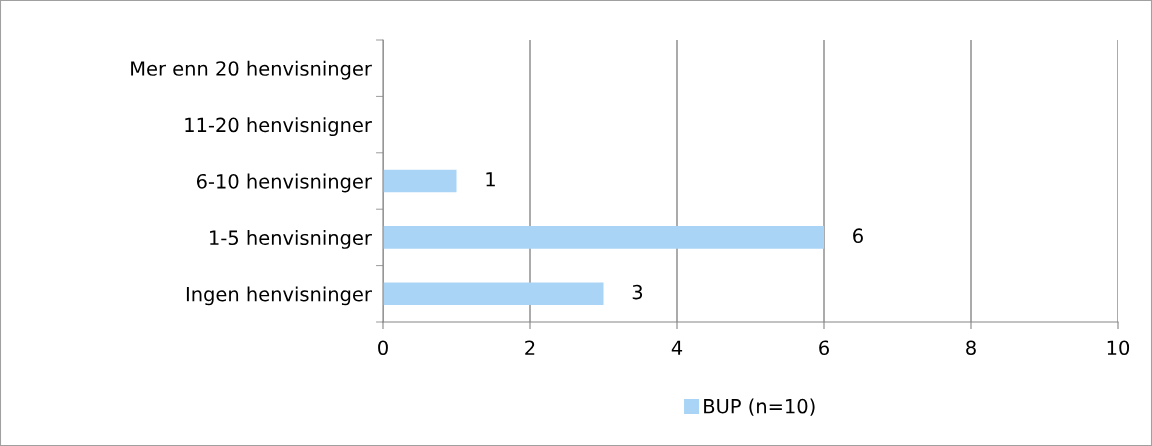 The width and height of the screenshot is (1152, 446). Describe the element at coordinates (530, 347) in the screenshot. I see `x-tick-label: 2` at that location.